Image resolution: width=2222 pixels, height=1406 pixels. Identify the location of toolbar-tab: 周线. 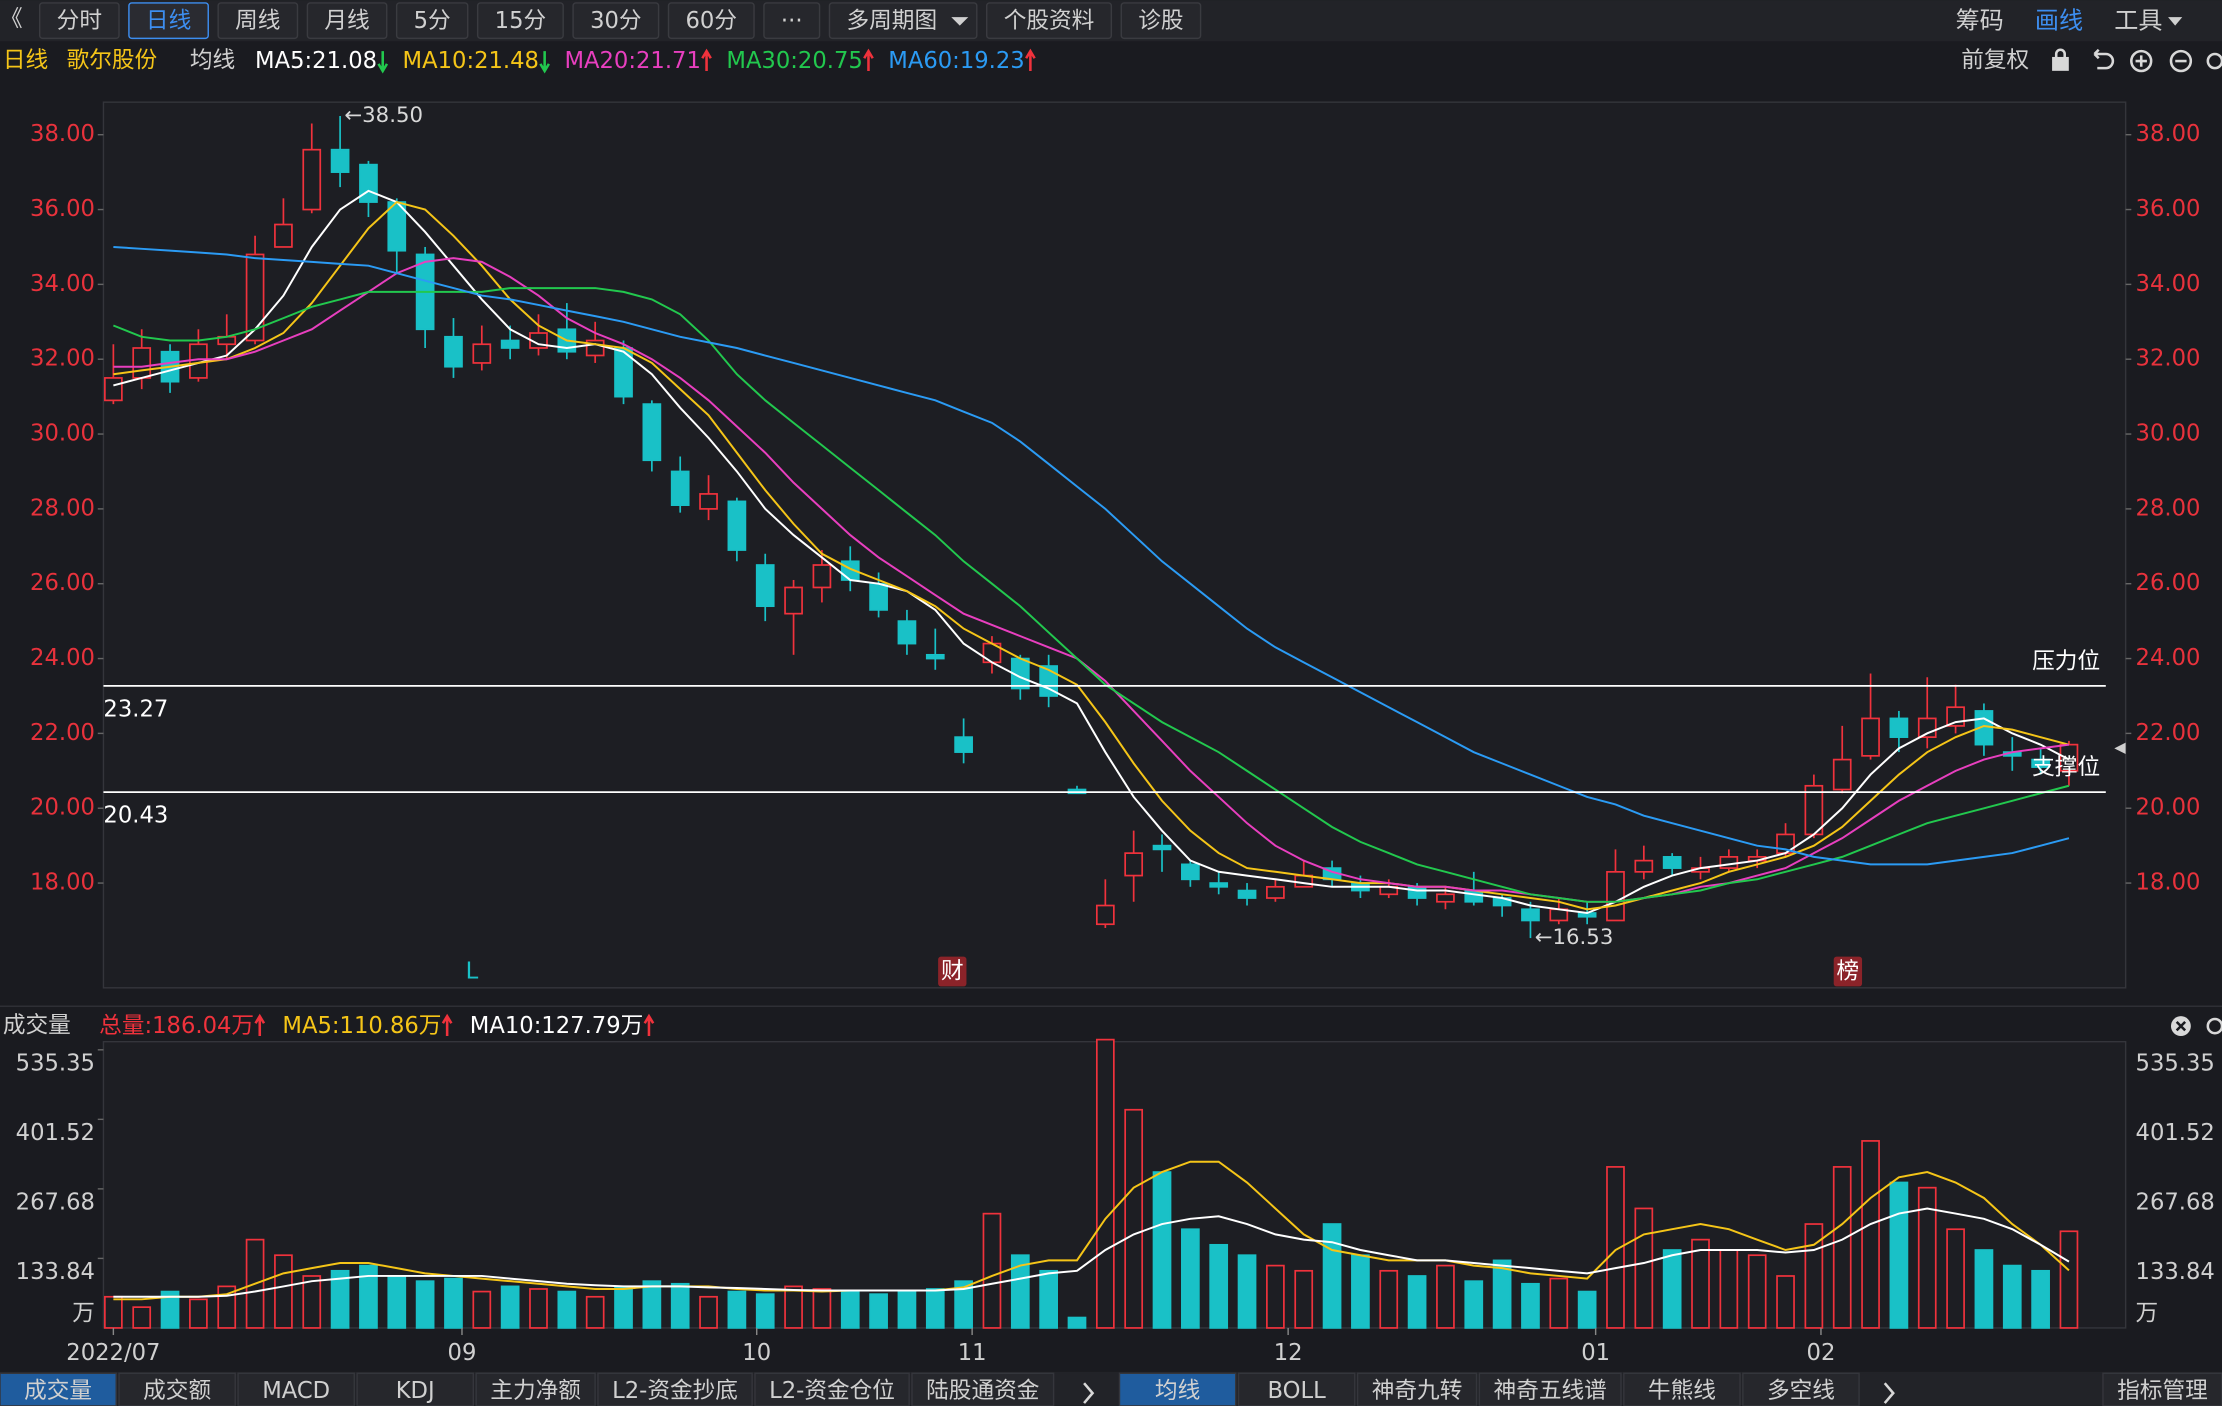
(258, 21).